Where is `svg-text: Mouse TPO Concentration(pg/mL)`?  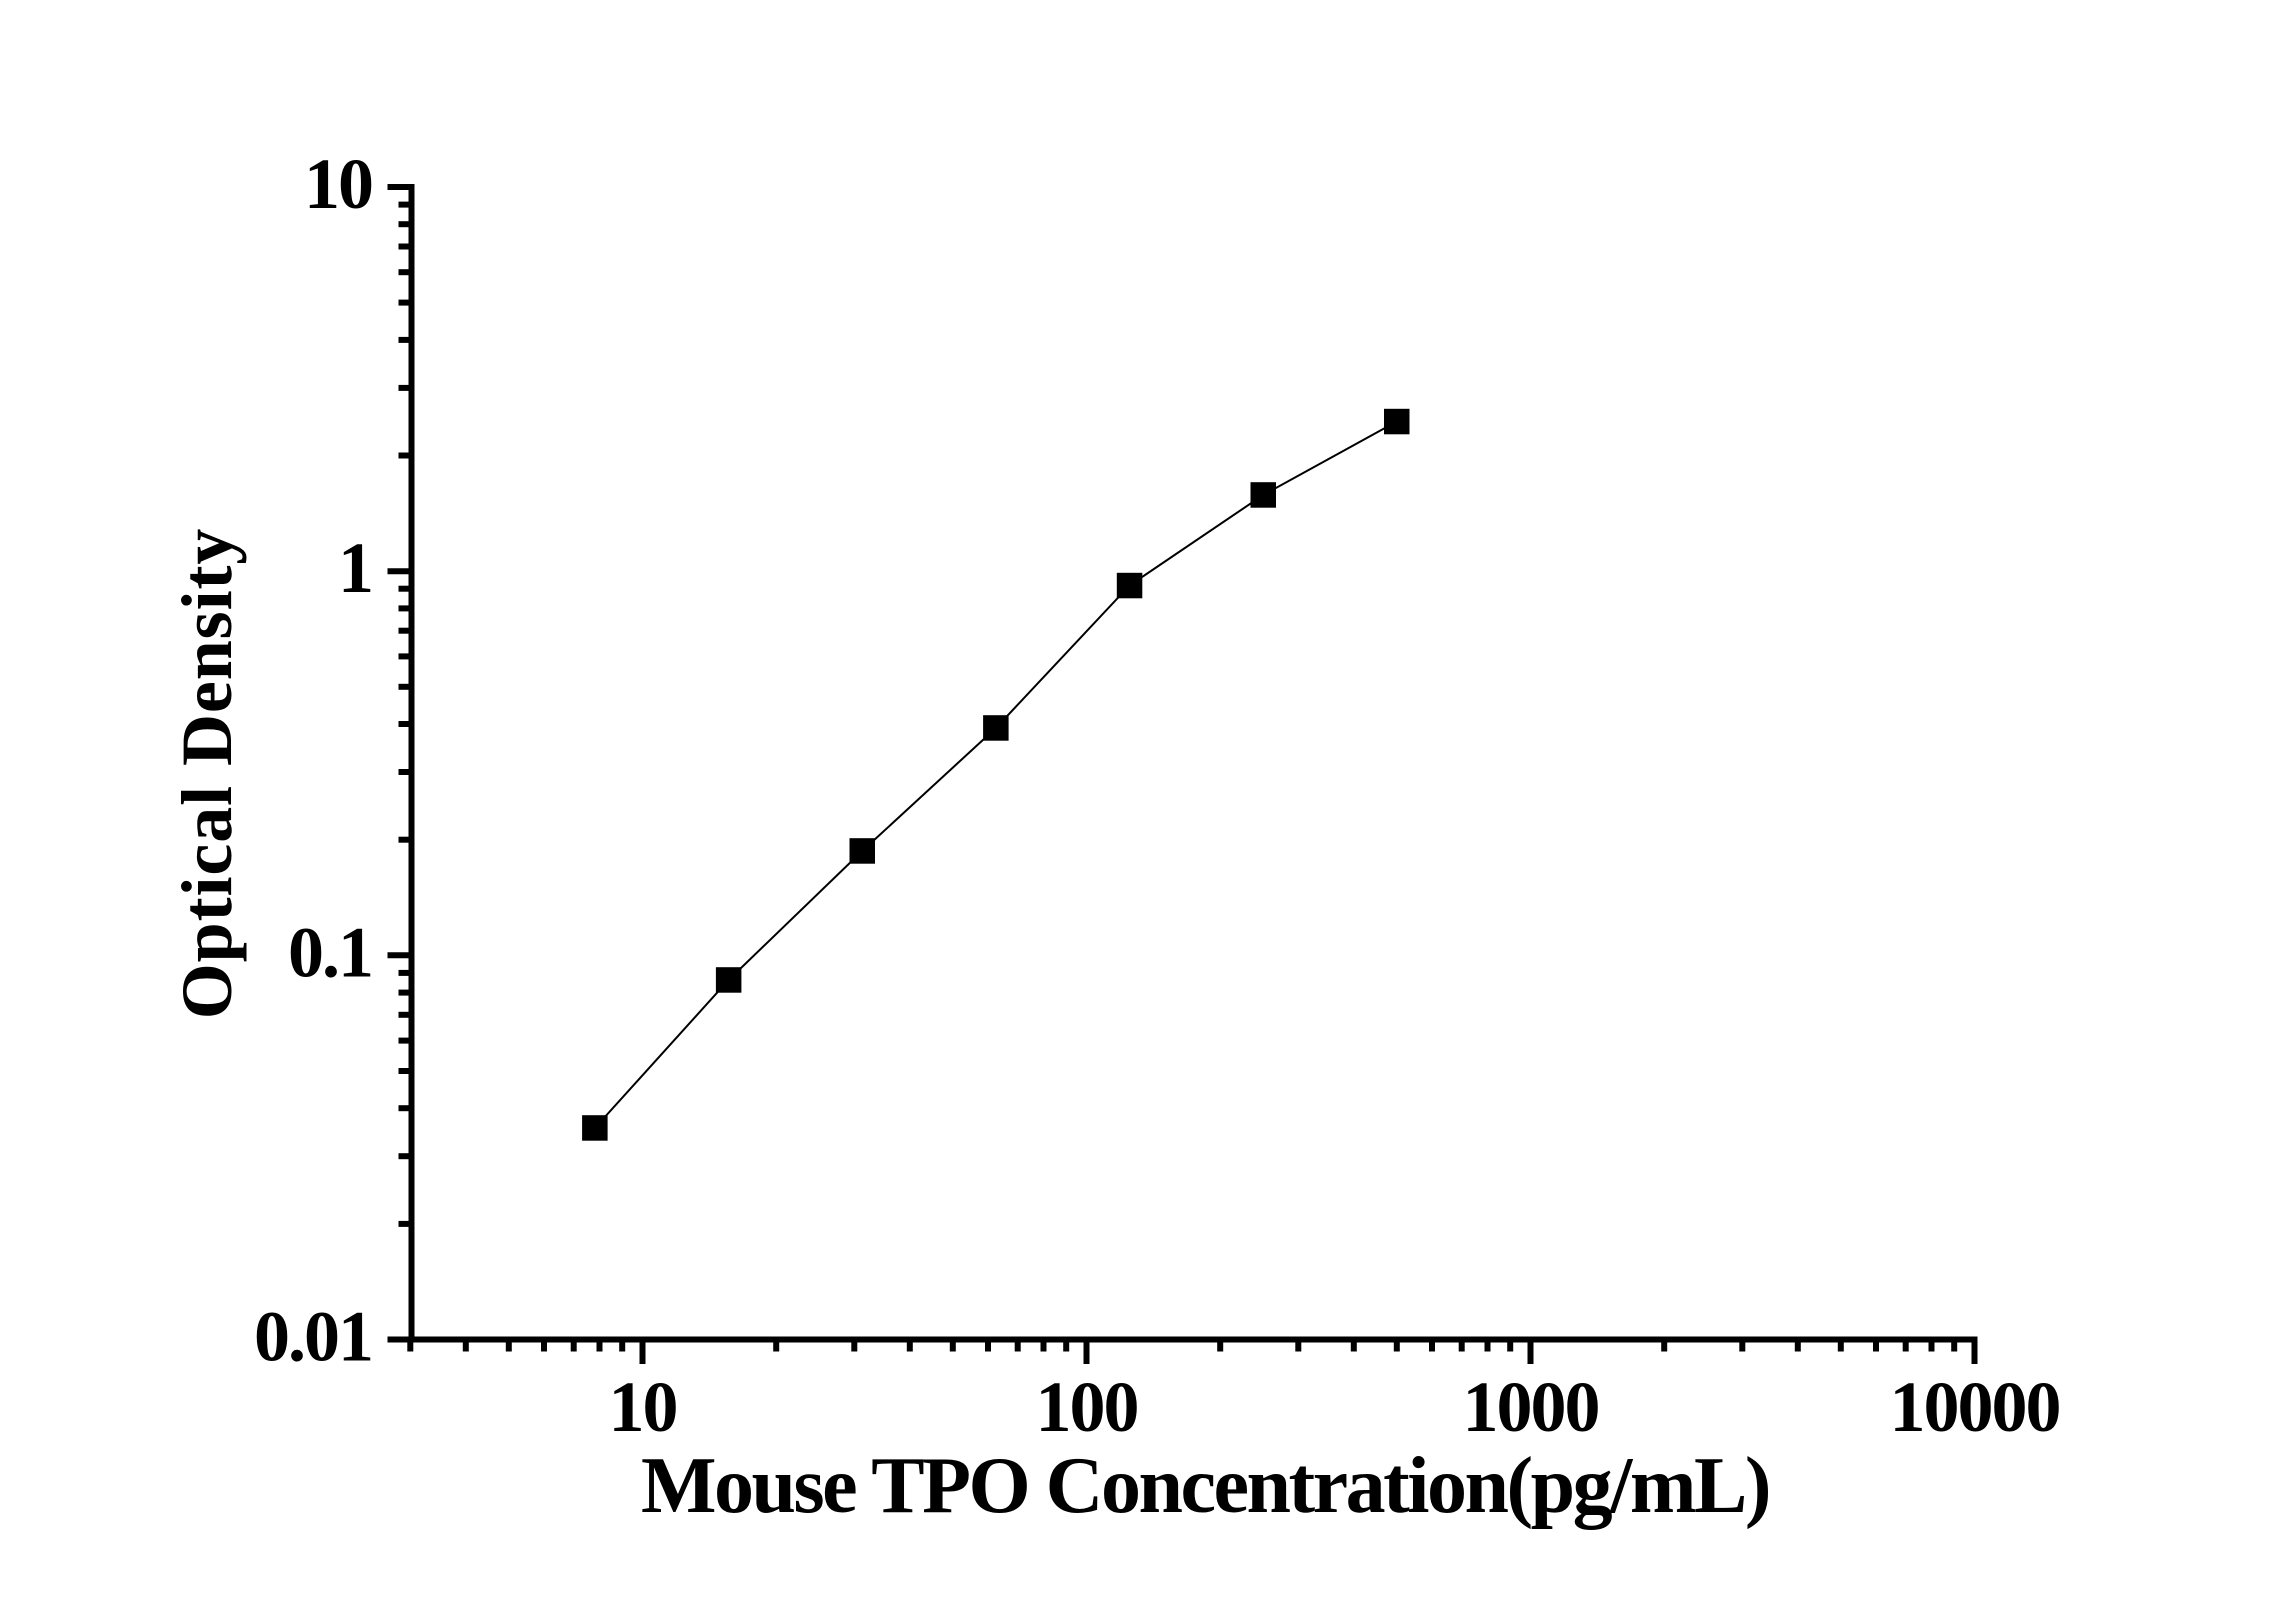
svg-text: Mouse TPO Concentration(pg/mL) is located at coordinates (1205, 1486).